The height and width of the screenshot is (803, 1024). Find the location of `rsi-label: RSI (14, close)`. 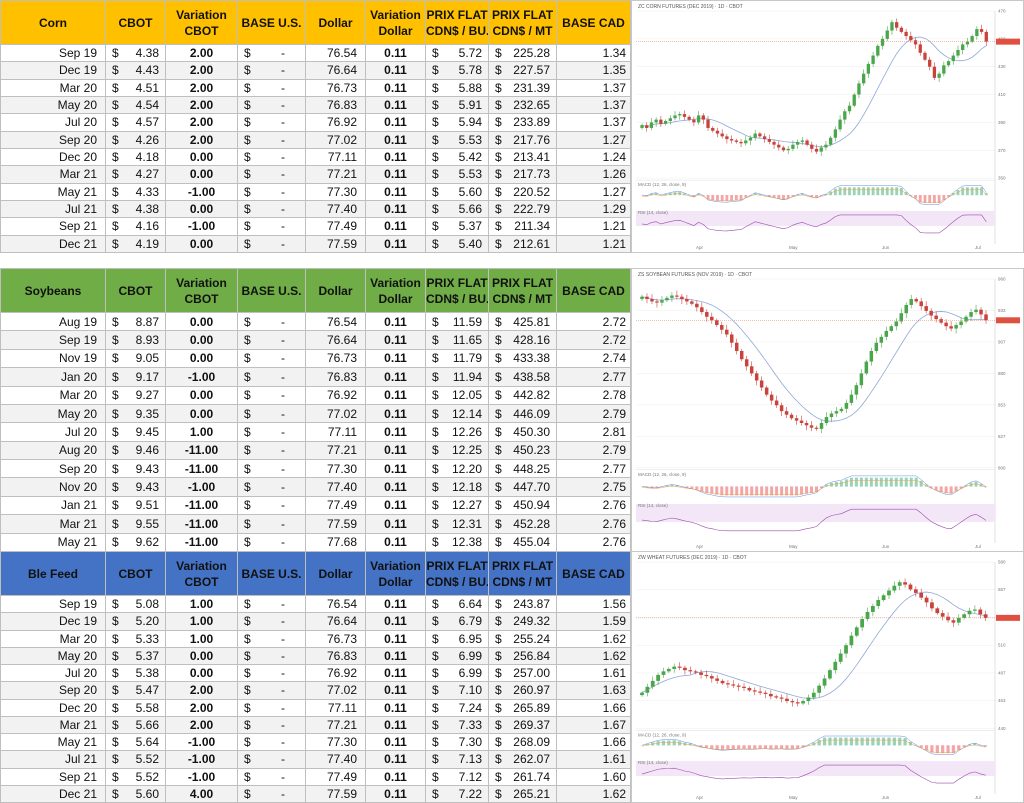

rsi-label: RSI (14, close) is located at coordinates (653, 505).